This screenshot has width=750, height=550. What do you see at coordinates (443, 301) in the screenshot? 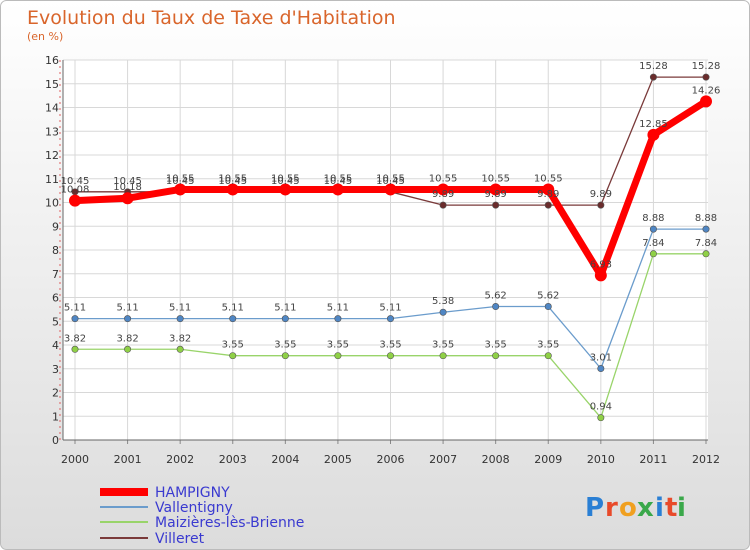
I see `data-label: 5.38` at bounding box center [443, 301].